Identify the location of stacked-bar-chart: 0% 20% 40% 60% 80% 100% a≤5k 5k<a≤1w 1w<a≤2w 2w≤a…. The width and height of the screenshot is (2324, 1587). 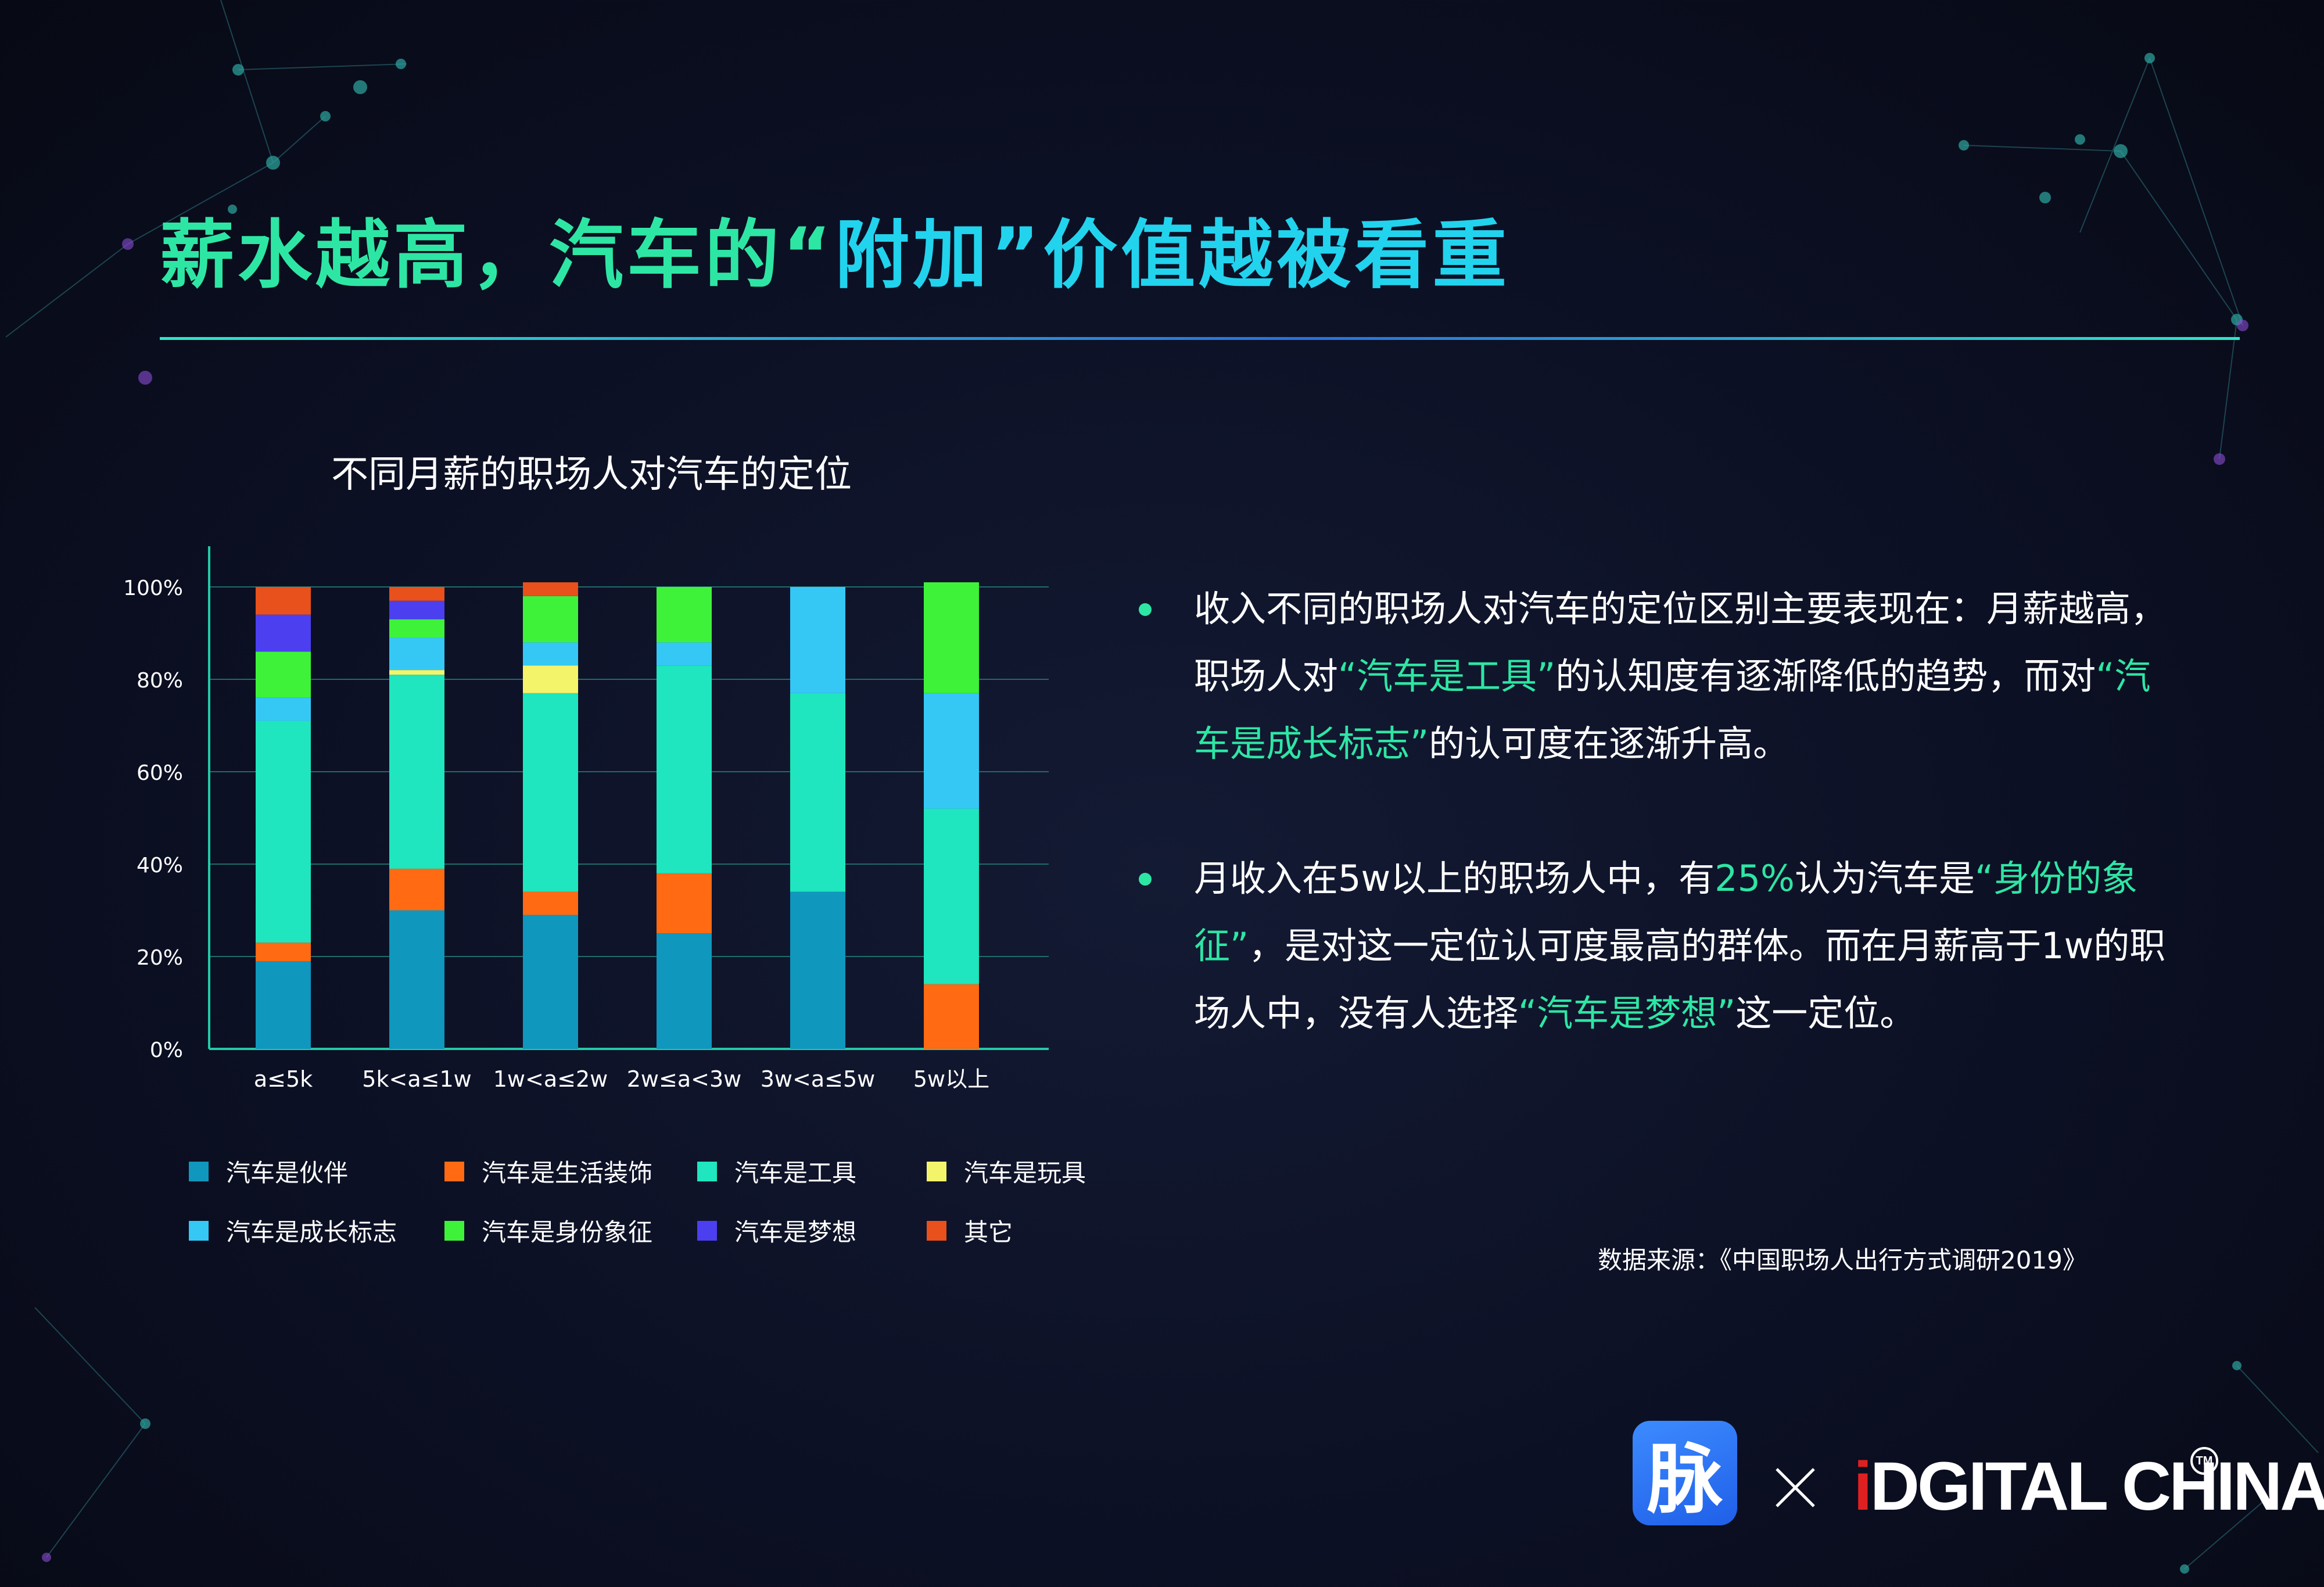
(586, 819).